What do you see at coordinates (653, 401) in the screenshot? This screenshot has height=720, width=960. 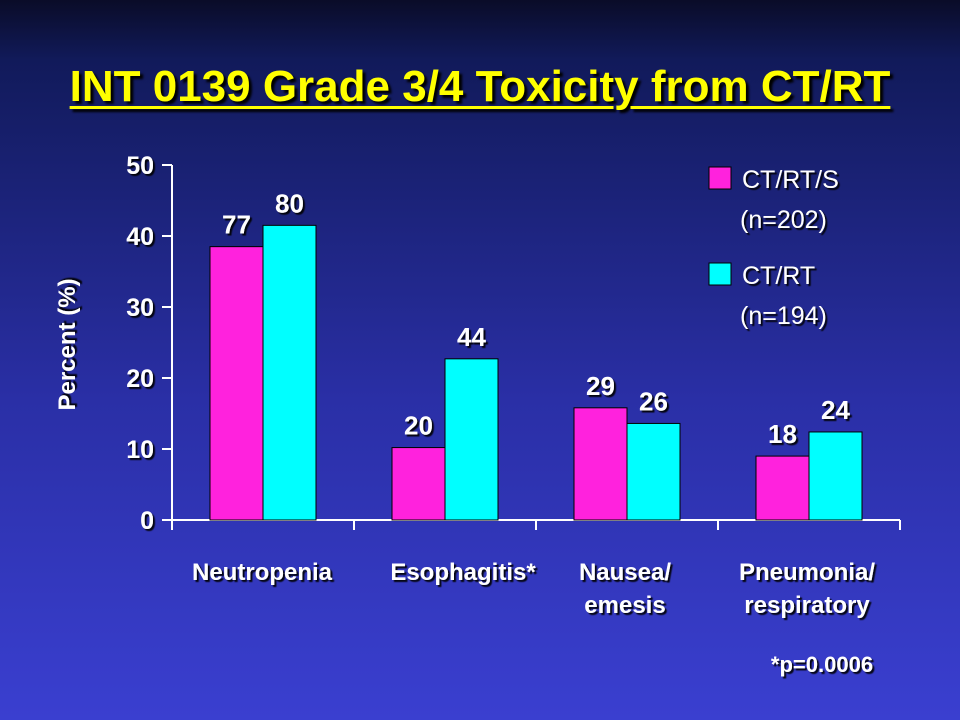 I see `bar-value-label: 26` at bounding box center [653, 401].